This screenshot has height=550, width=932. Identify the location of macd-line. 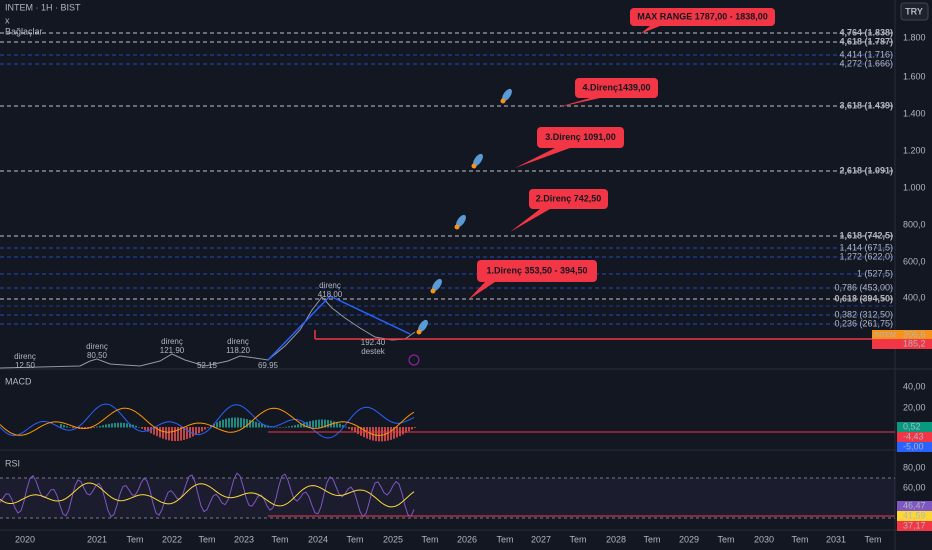
(207, 421).